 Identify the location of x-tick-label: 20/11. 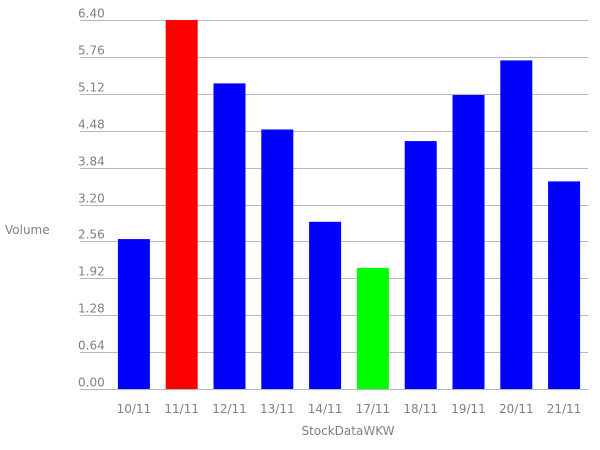
(516, 409).